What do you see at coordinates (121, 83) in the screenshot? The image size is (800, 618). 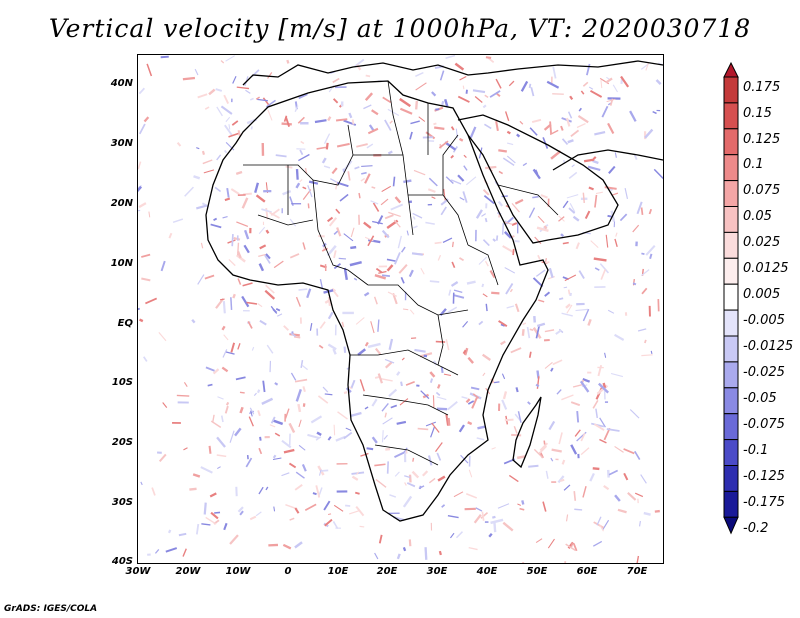 I see `lat-label-40n: 40N` at bounding box center [121, 83].